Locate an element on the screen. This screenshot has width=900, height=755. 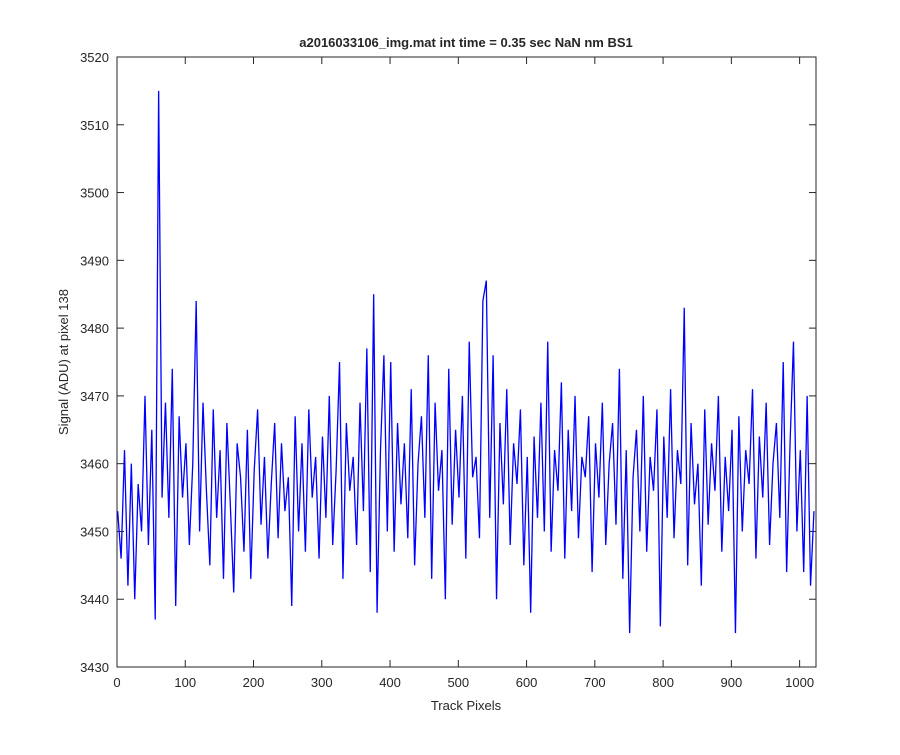
x-axis-label: Track Pixels is located at coordinates (466, 705).